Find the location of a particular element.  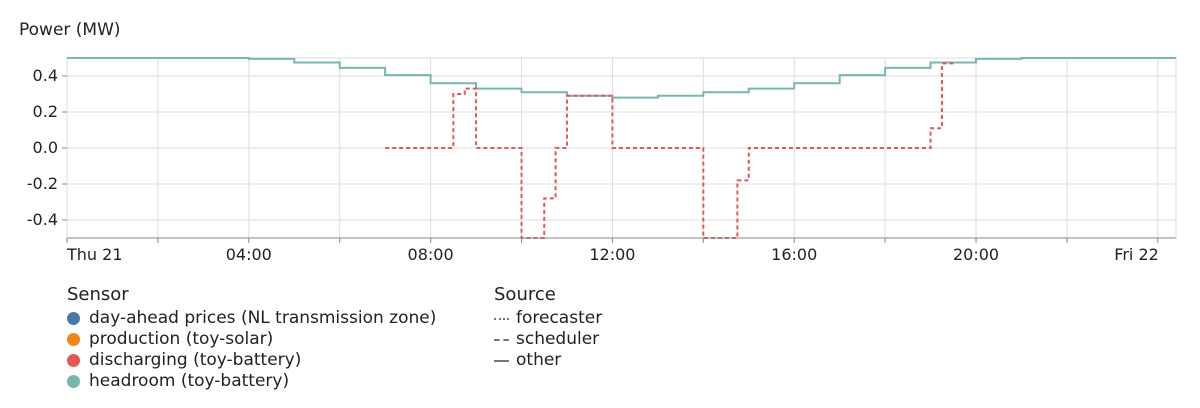

day-ahead-prices-swatch-icon is located at coordinates (73, 318).